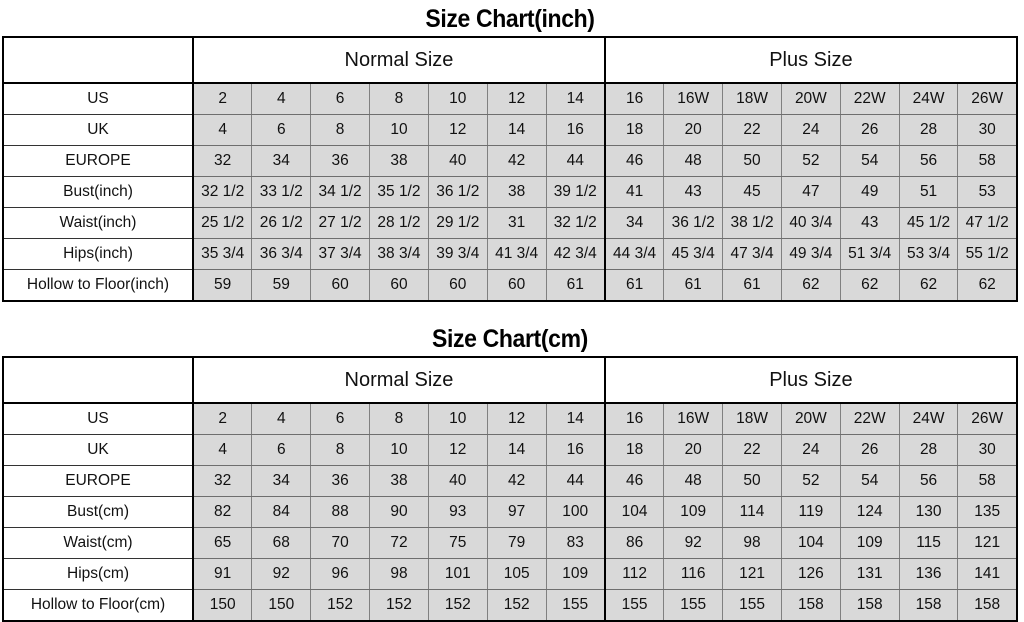 The height and width of the screenshot is (622, 1024). Describe the element at coordinates (399, 418) in the screenshot. I see `table-cell: 8` at that location.